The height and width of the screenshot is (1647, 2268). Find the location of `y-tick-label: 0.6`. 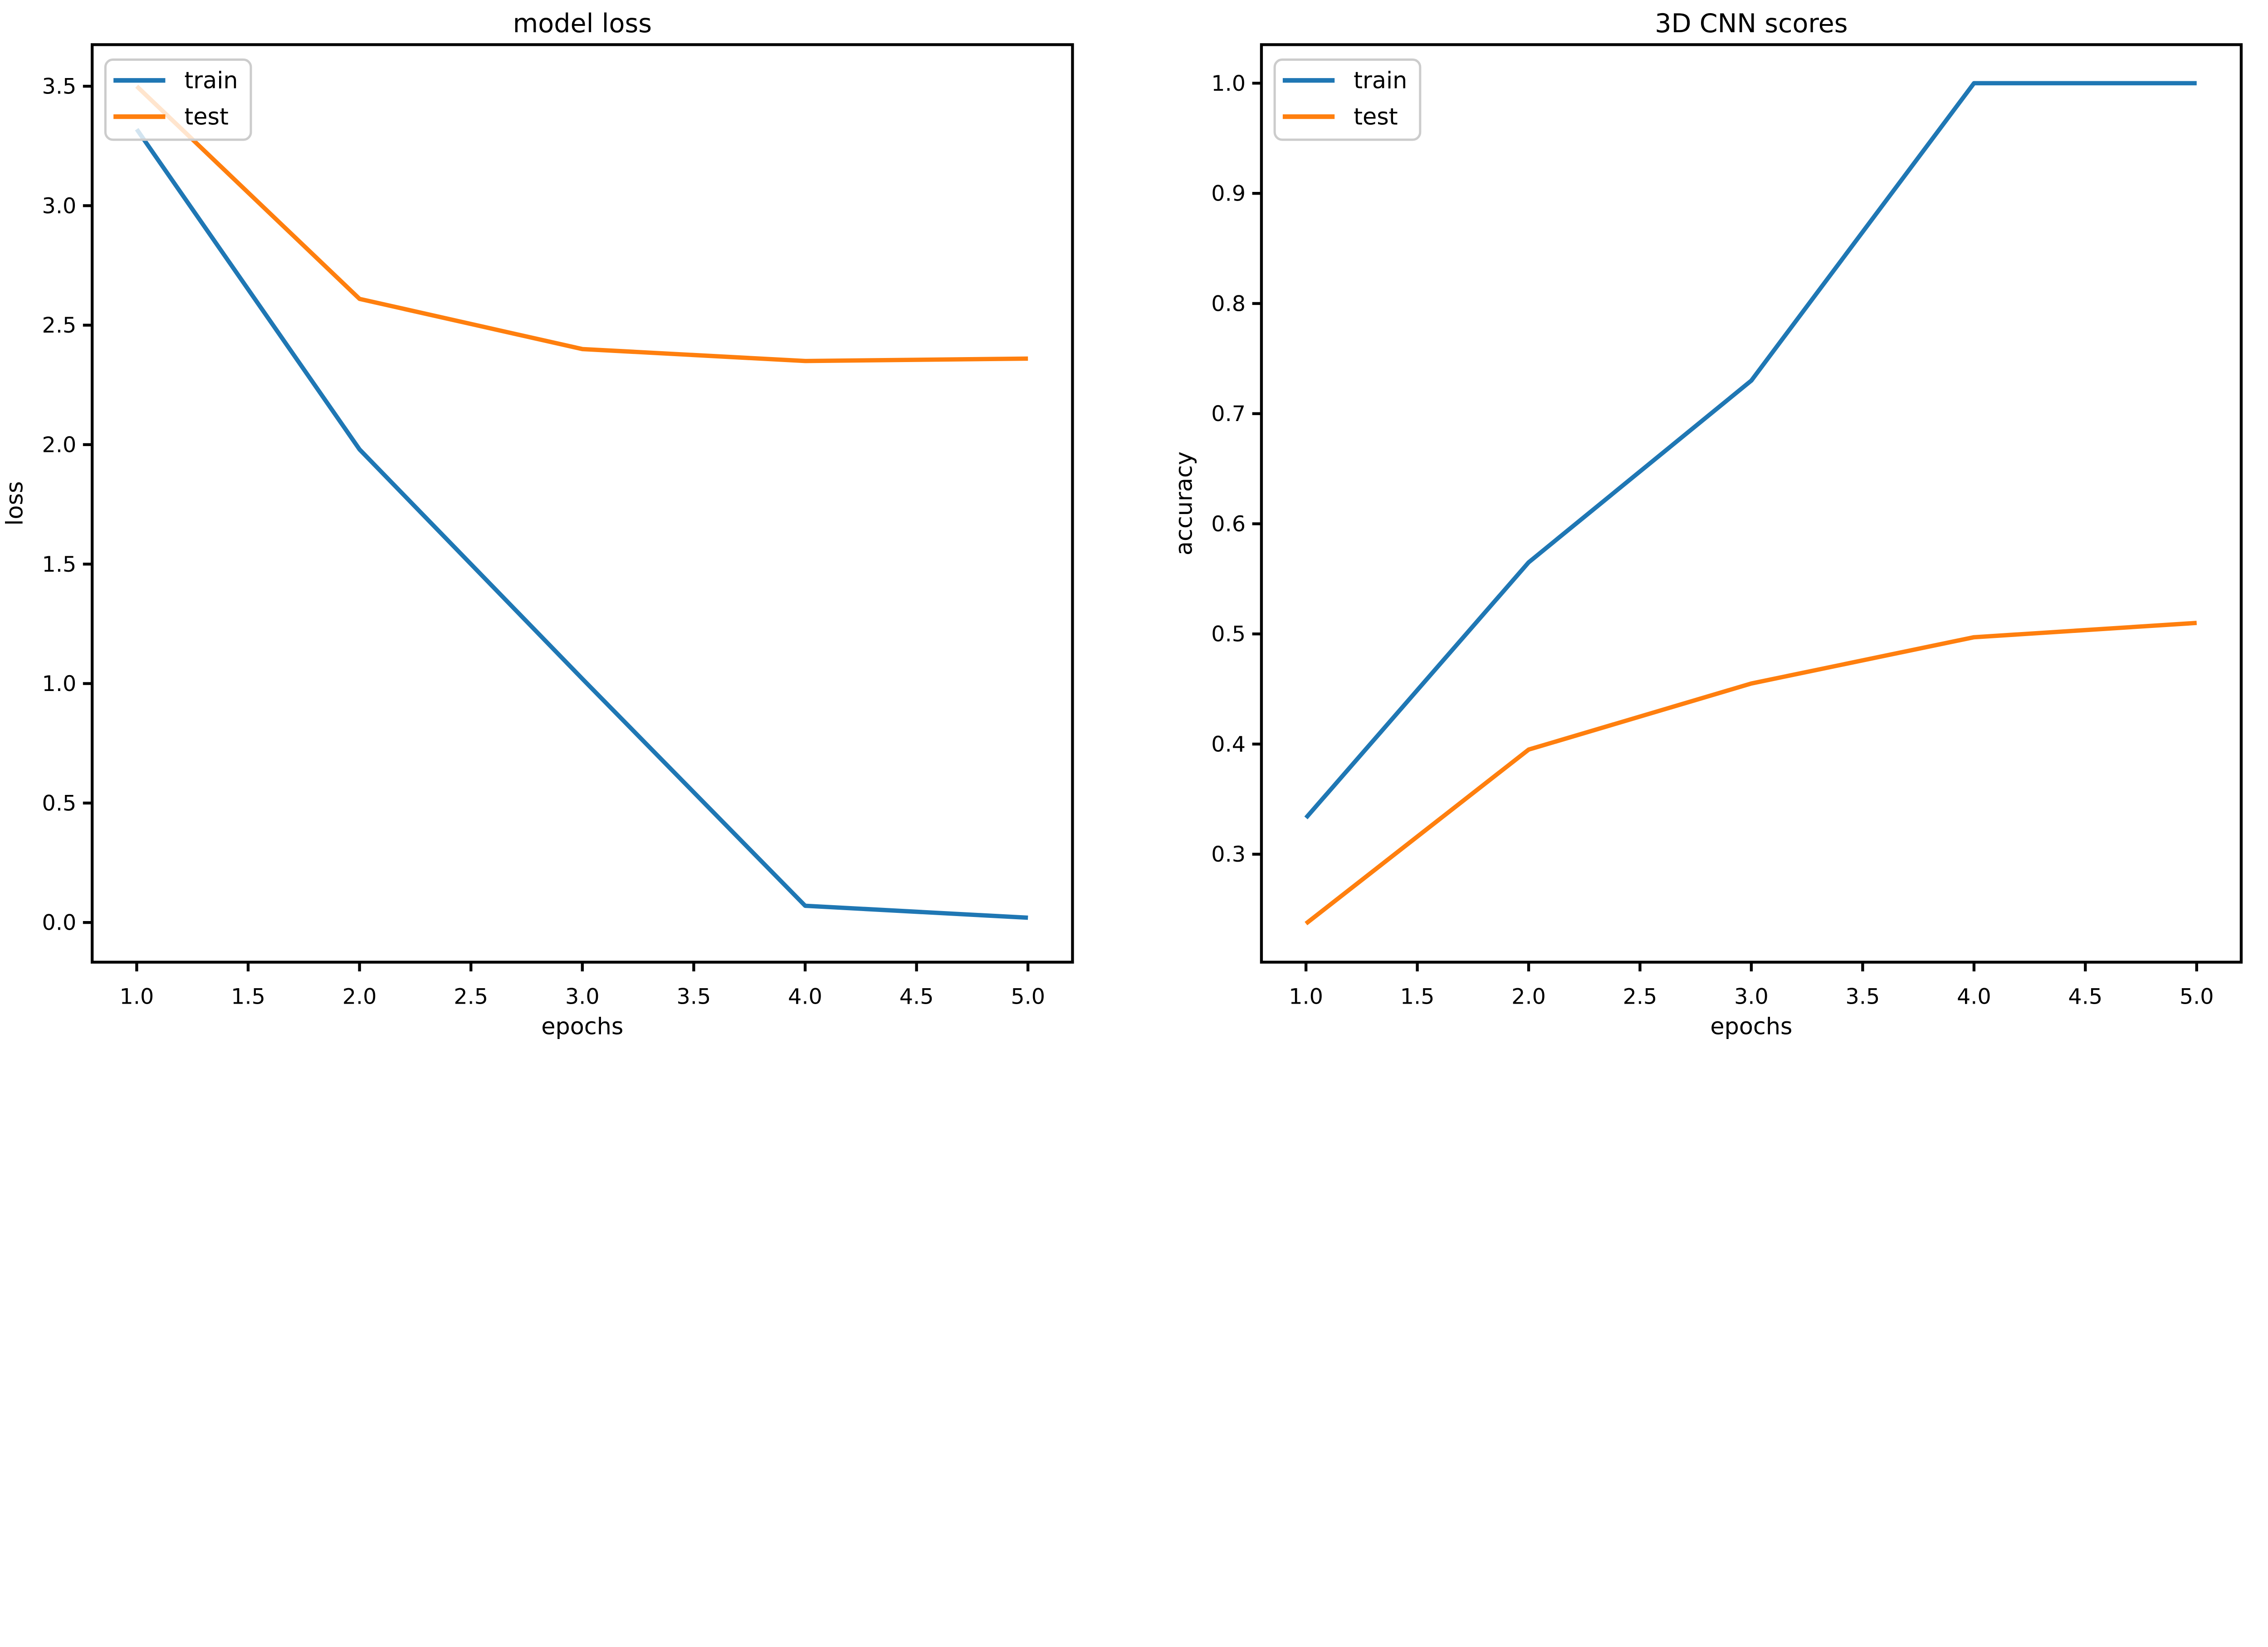

y-tick-label: 0.6 is located at coordinates (1228, 524).